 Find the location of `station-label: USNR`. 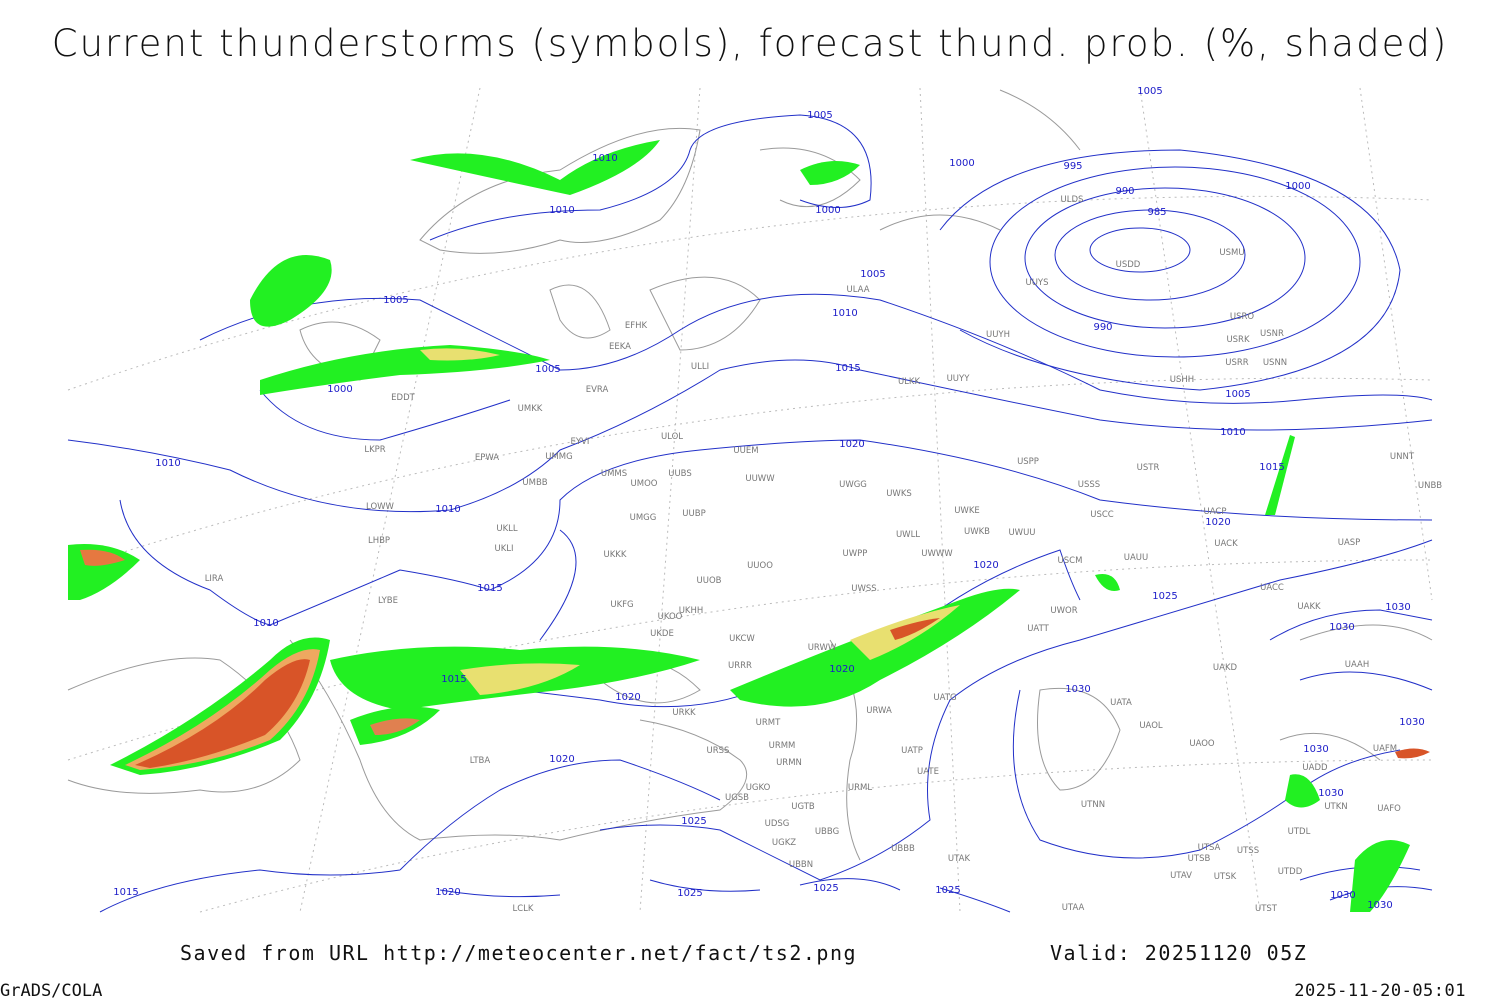

station-label: USNR is located at coordinates (1272, 334).